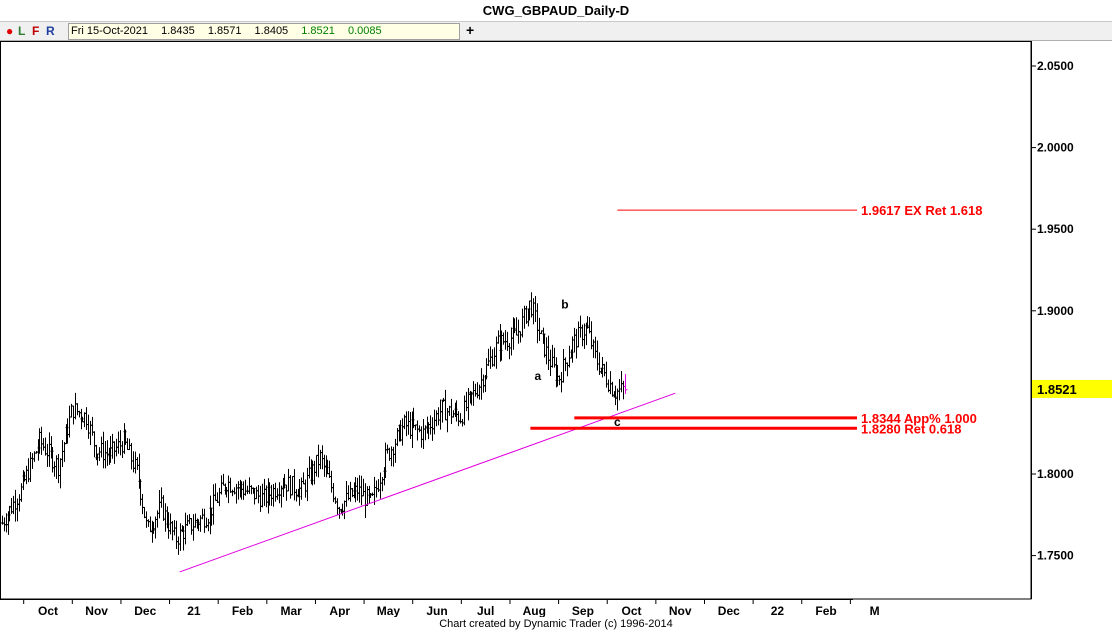 Image resolution: width=1112 pixels, height=632 pixels. I want to click on time-tick-label: 22, so click(778, 610).